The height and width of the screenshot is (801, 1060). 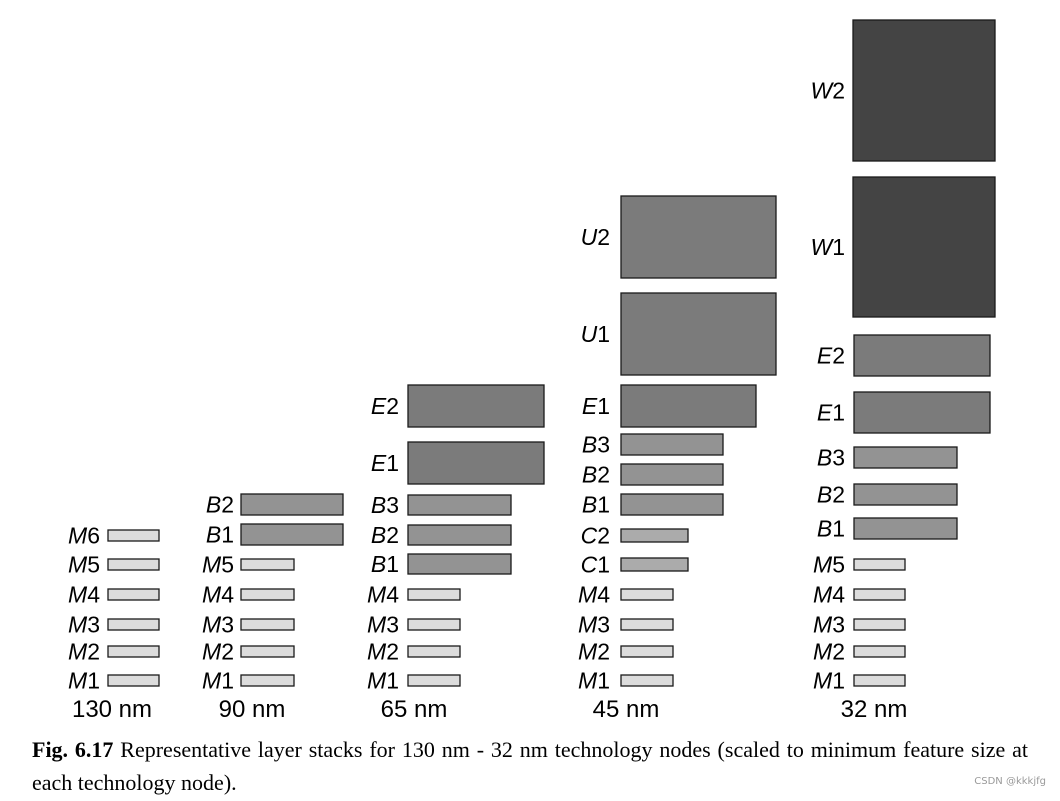 What do you see at coordinates (112, 709) in the screenshot?
I see `node-label: 130 nm` at bounding box center [112, 709].